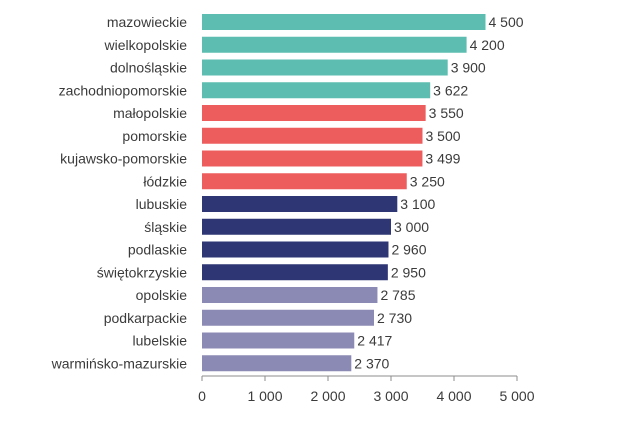 This screenshot has width=640, height=426. What do you see at coordinates (408, 272) in the screenshot?
I see `value-label: 2 950` at bounding box center [408, 272].